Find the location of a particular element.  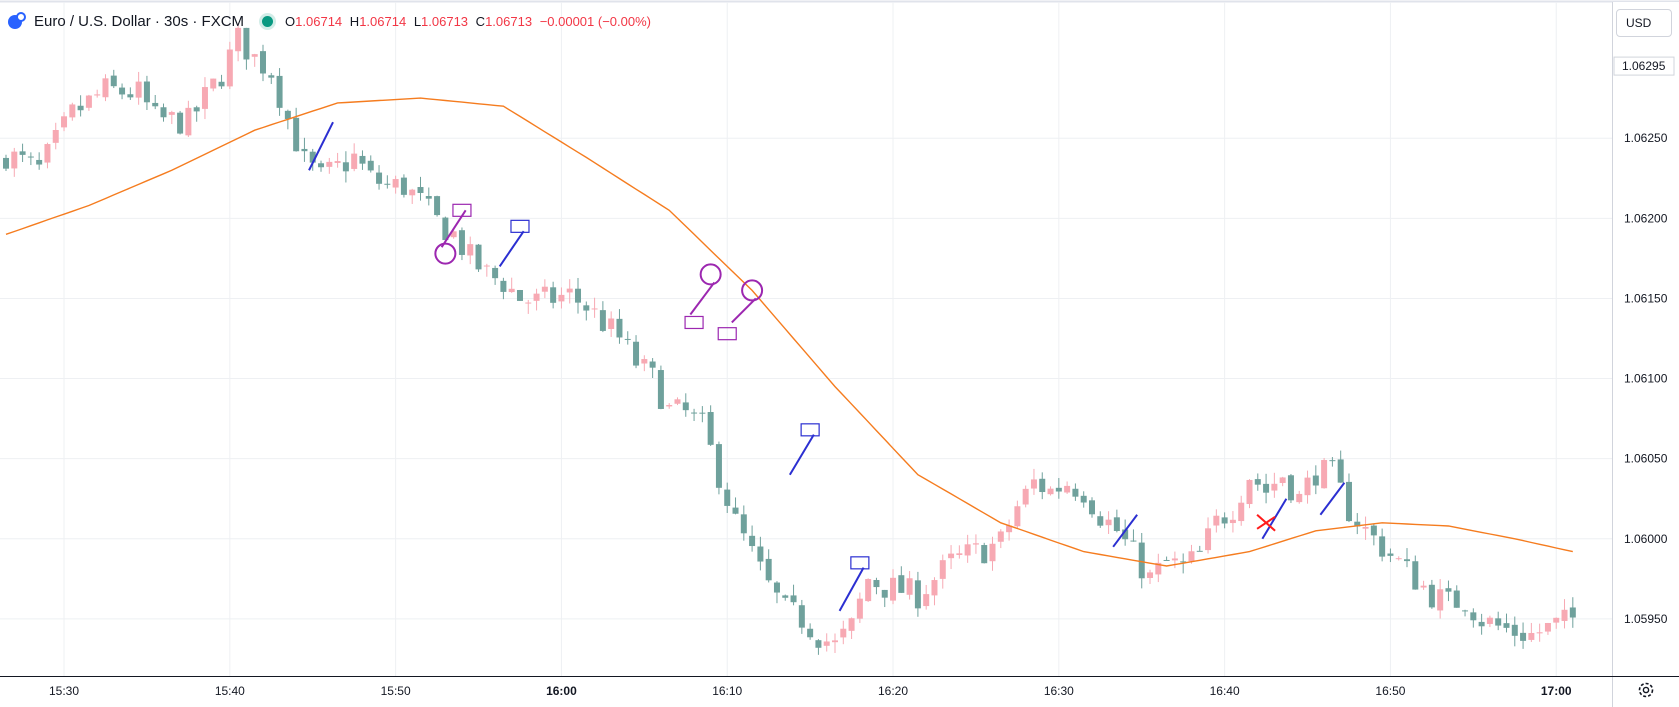

currency-selector: USD is located at coordinates (1644, 23).